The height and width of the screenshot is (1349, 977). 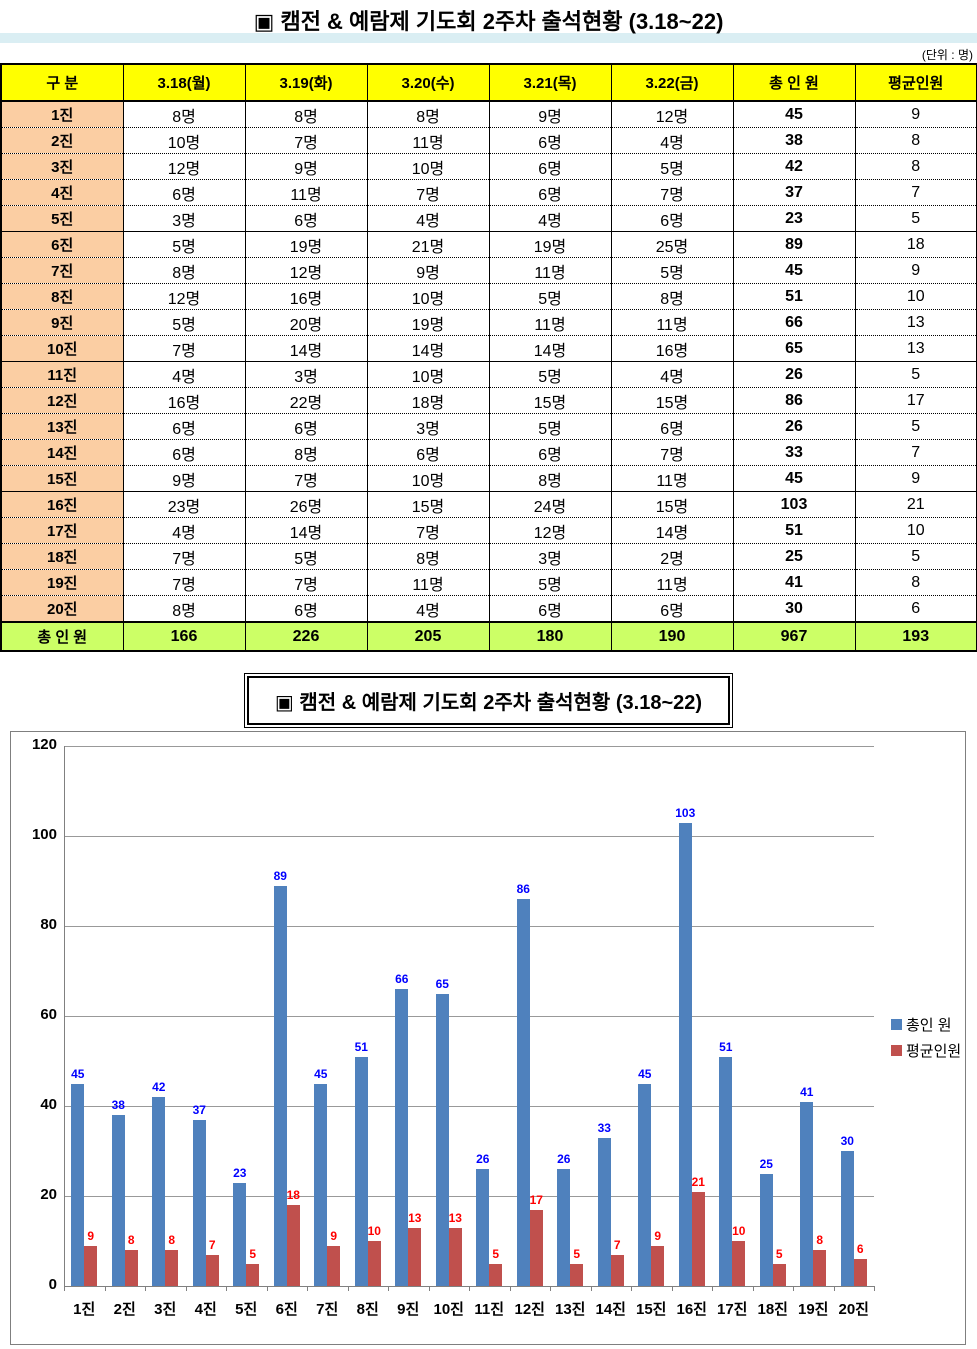 What do you see at coordinates (44, 744) in the screenshot?
I see `y-axis-label: 120` at bounding box center [44, 744].